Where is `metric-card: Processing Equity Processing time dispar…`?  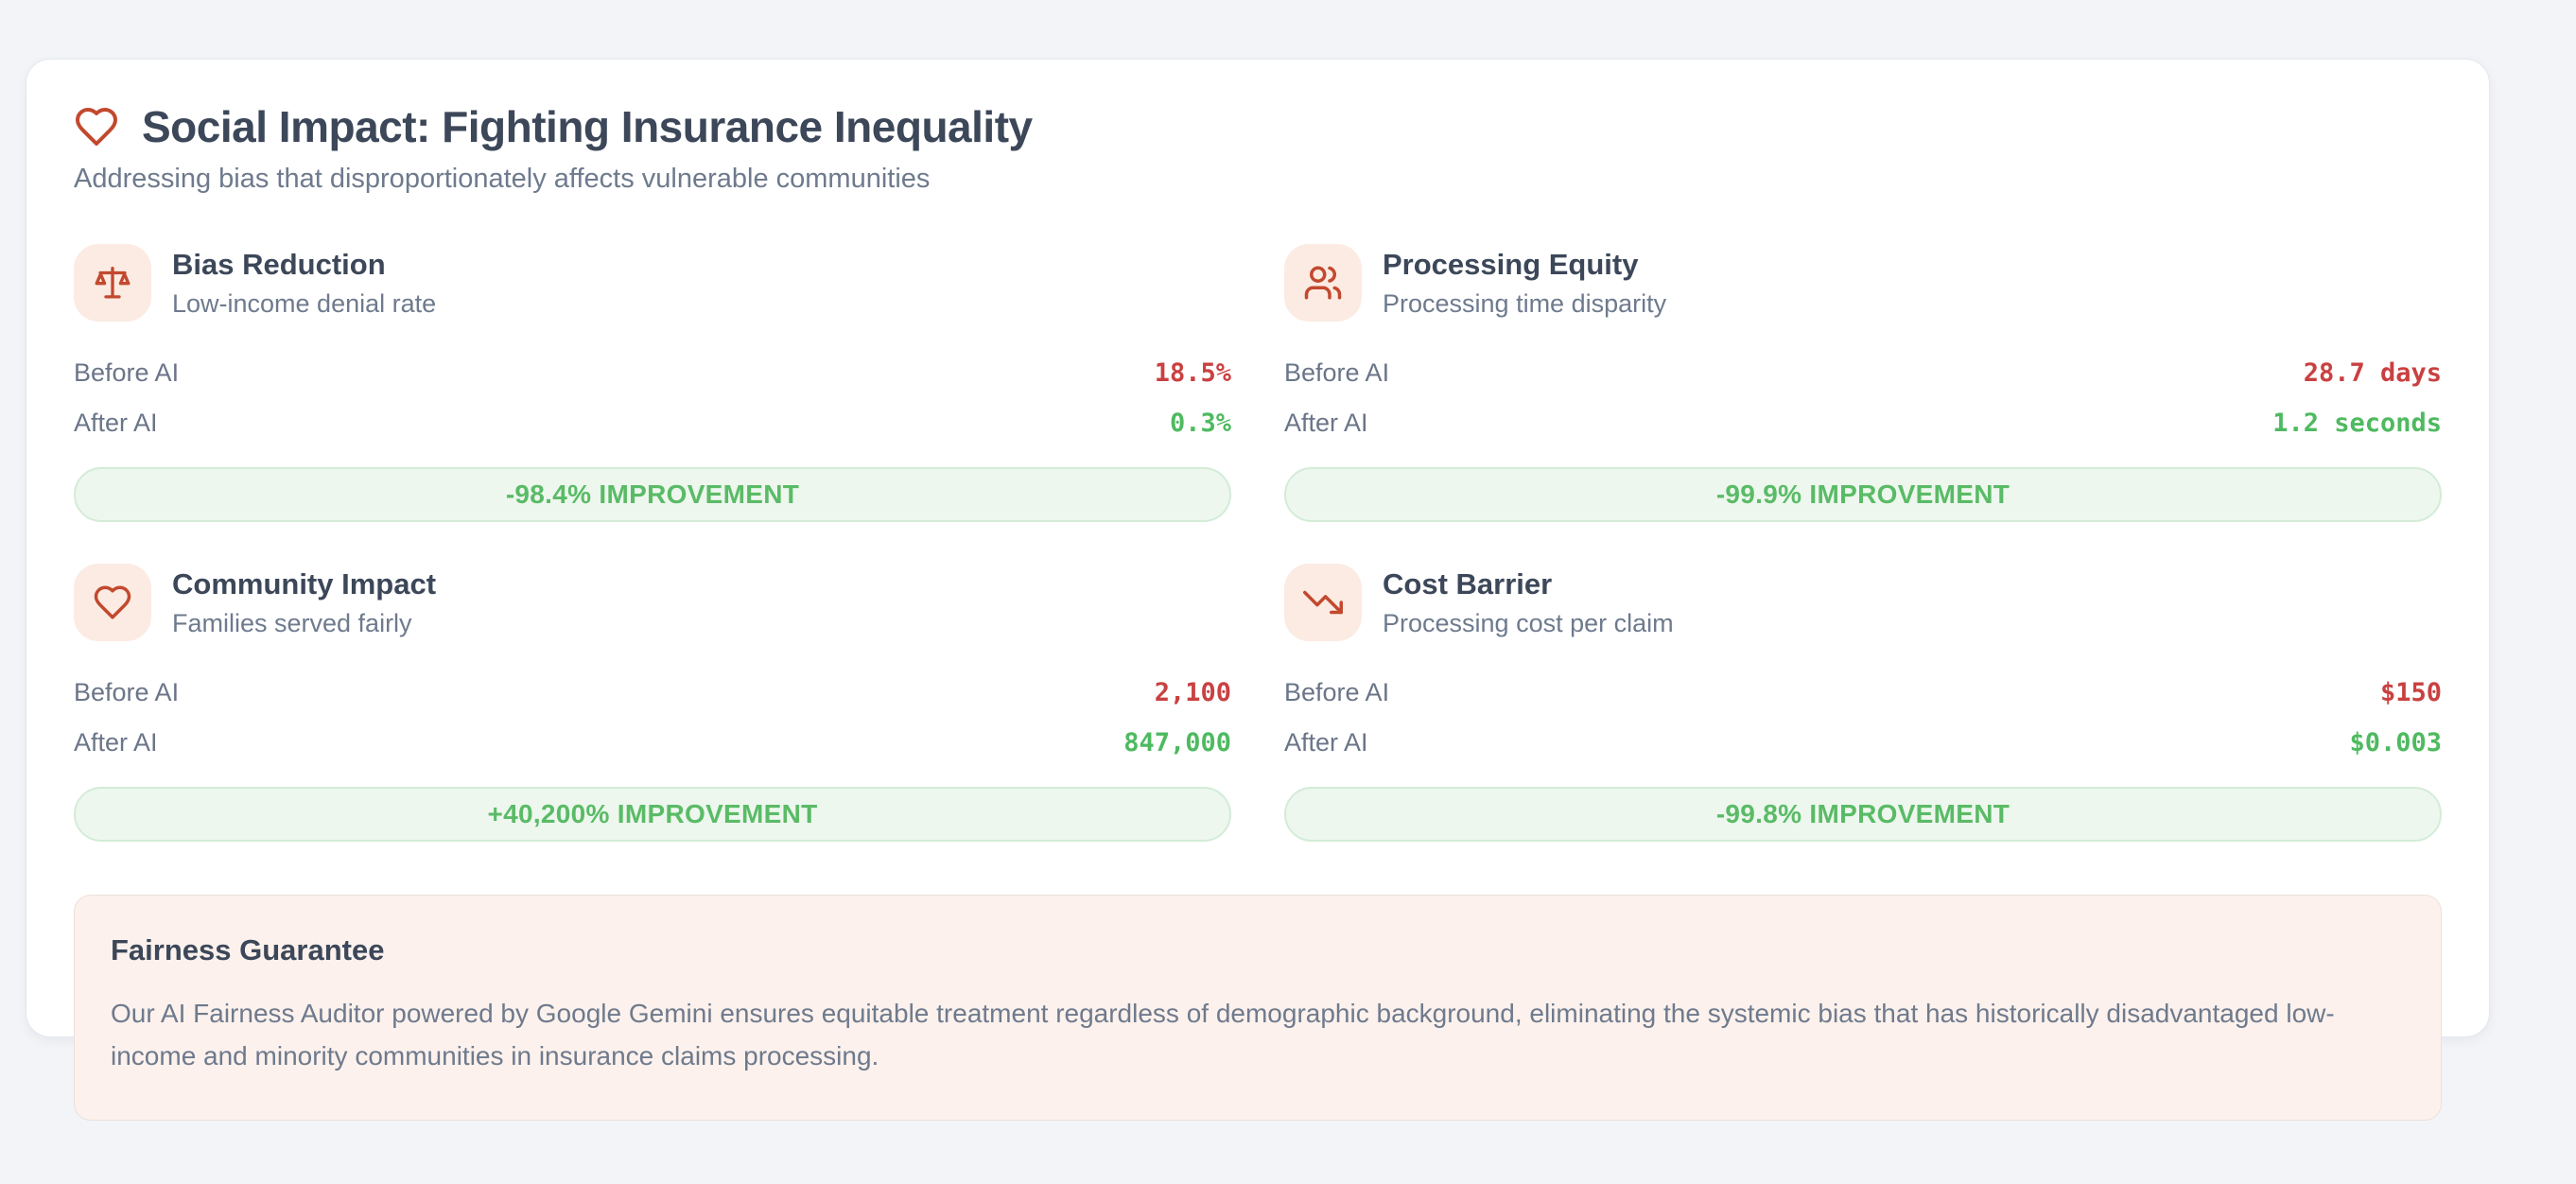 metric-card: Processing Equity Processing time dispar… is located at coordinates (1863, 383).